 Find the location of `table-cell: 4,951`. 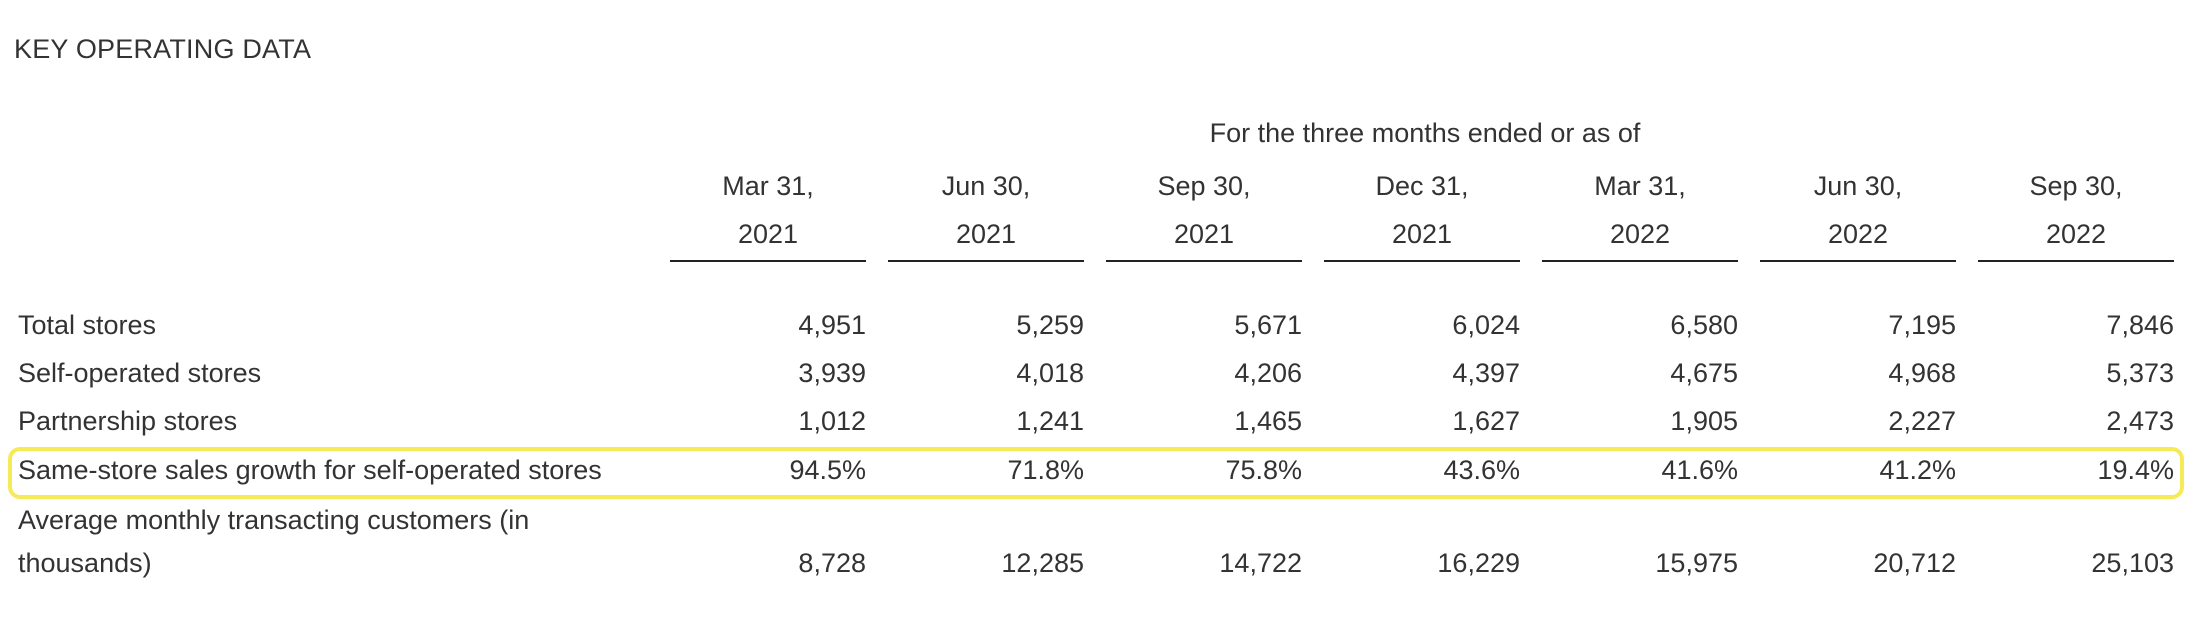

table-cell: 4,951 is located at coordinates (832, 325).